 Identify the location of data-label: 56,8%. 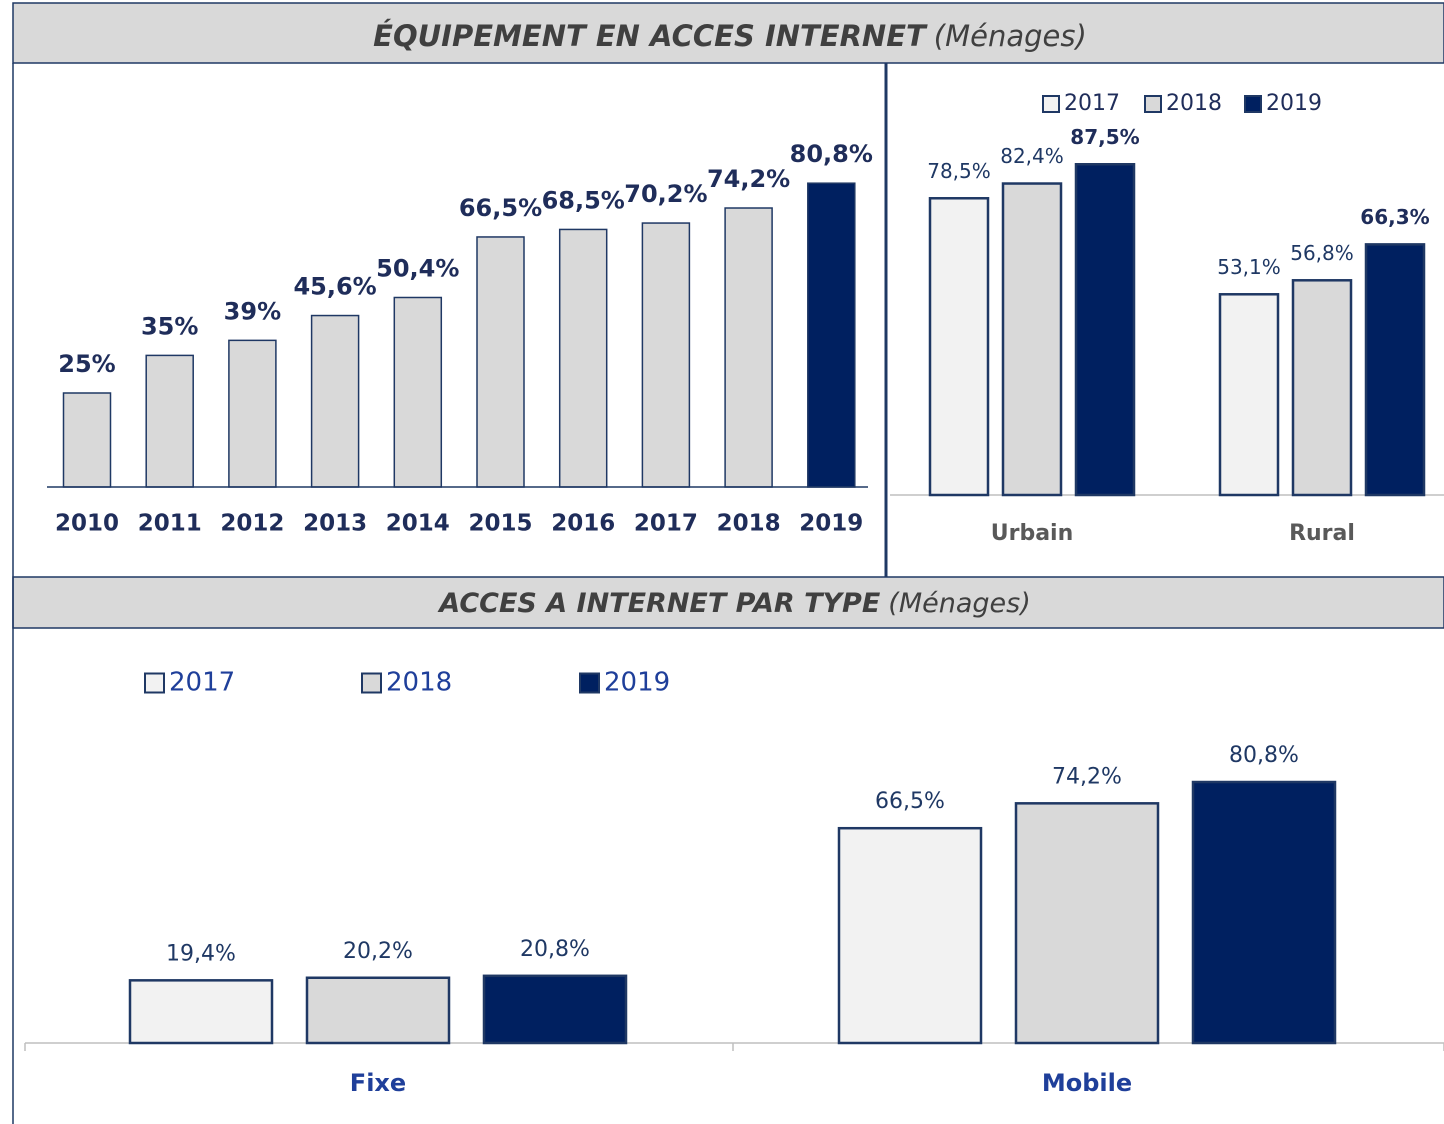
(1322, 253).